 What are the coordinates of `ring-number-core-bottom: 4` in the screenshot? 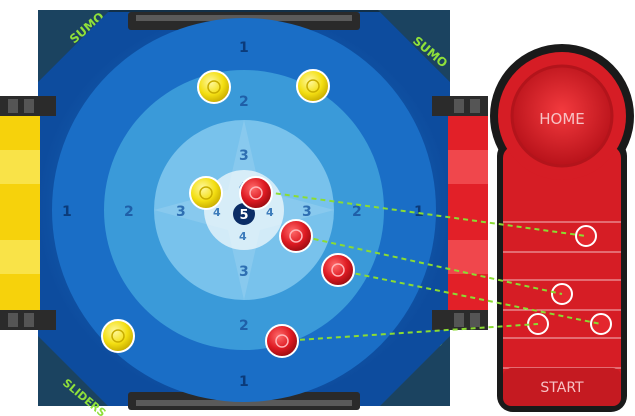 It's located at (243, 236).